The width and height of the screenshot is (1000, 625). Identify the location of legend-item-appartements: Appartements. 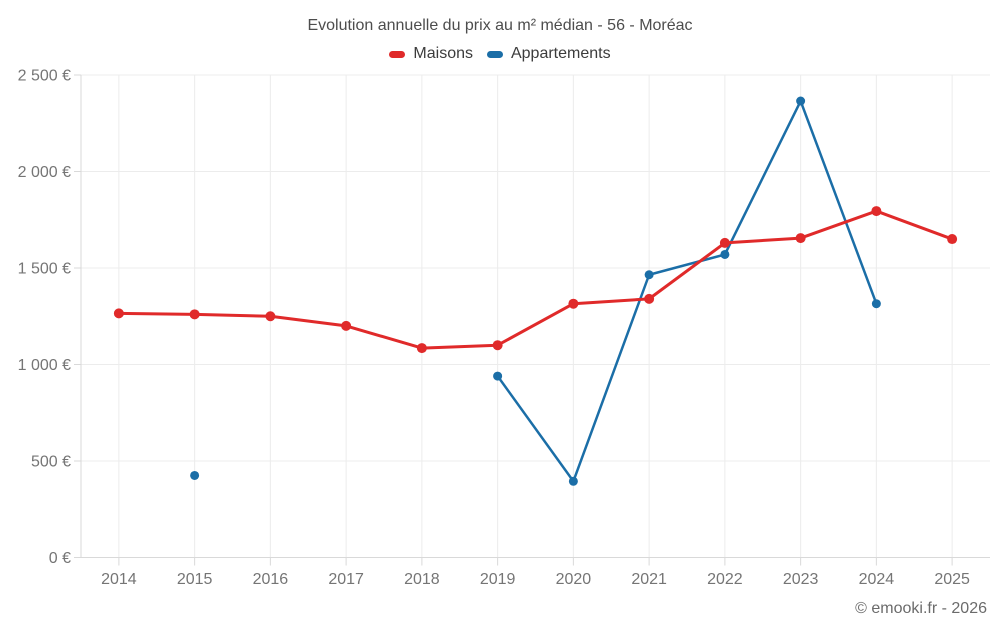
(548, 54).